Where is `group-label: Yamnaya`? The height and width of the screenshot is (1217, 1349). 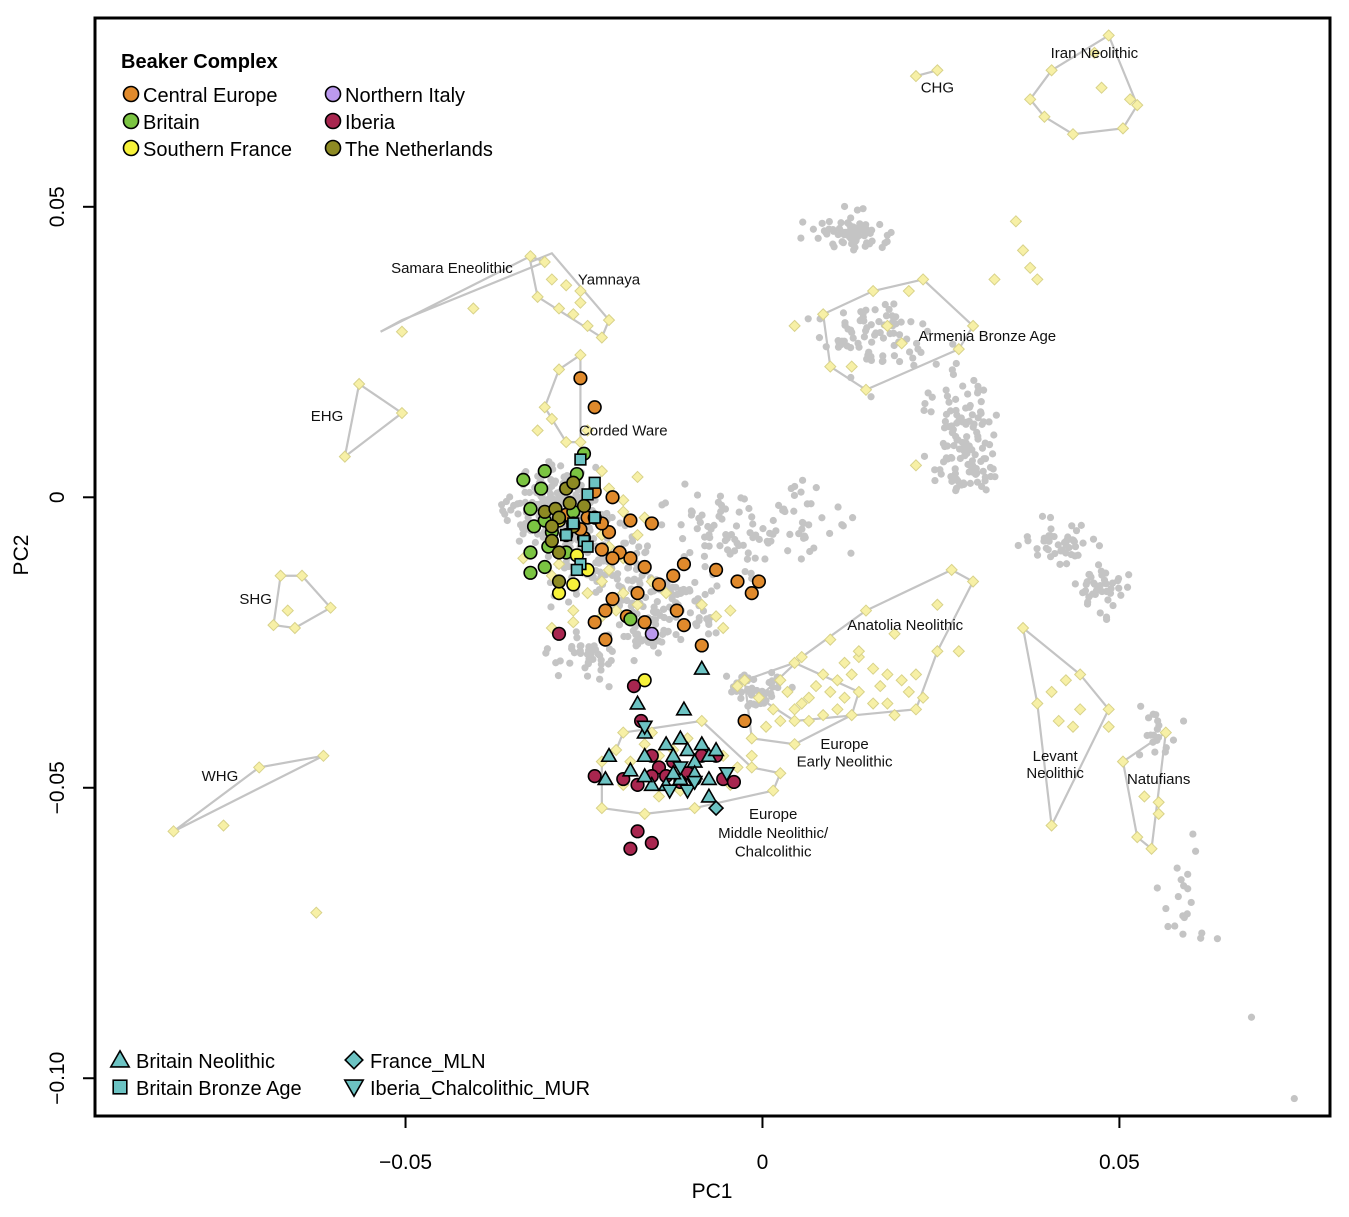
group-label: Yamnaya is located at coordinates (609, 279).